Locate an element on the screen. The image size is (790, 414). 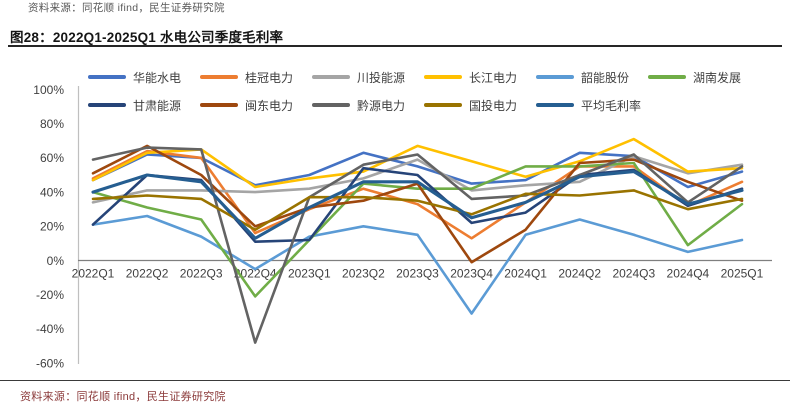
legend-label: 平均毛利率 is located at coordinates (611, 105).